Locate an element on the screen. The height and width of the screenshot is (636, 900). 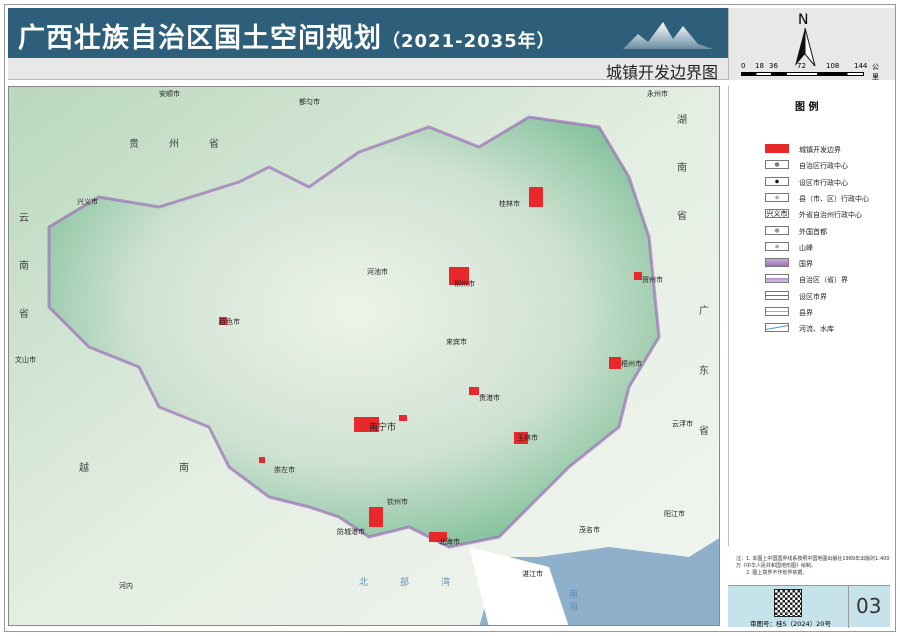
legend-symbol-city-border is located at coordinates (777, 295).